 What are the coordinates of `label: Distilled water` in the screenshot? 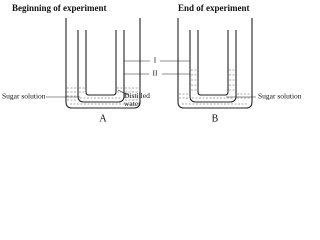 It's located at (137, 100).